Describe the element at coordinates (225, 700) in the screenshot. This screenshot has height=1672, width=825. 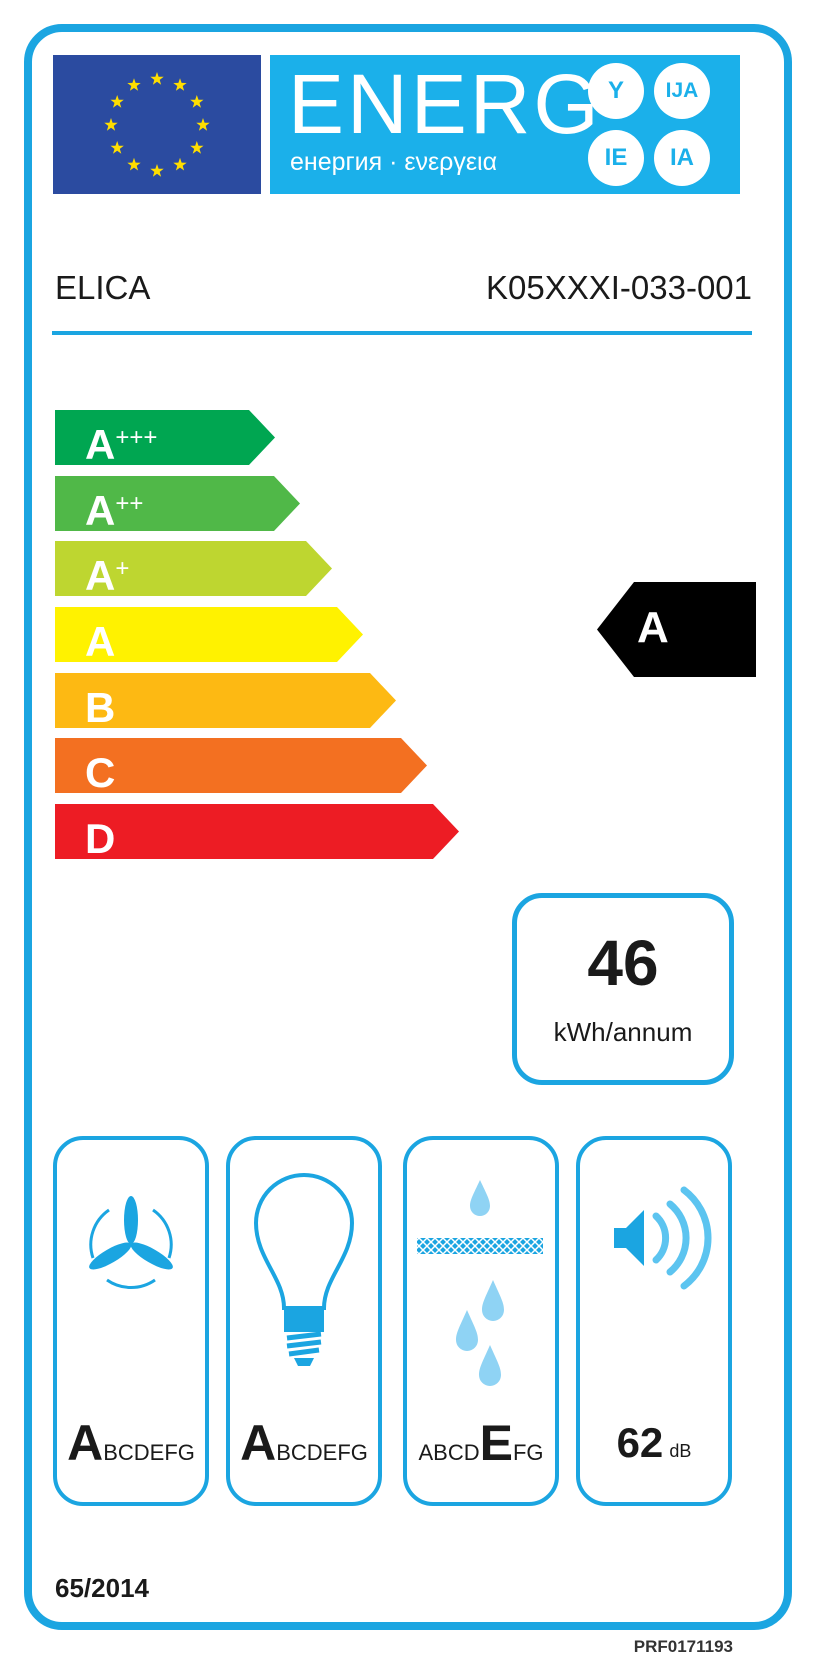
I see `energy-class-bar: B` at that location.